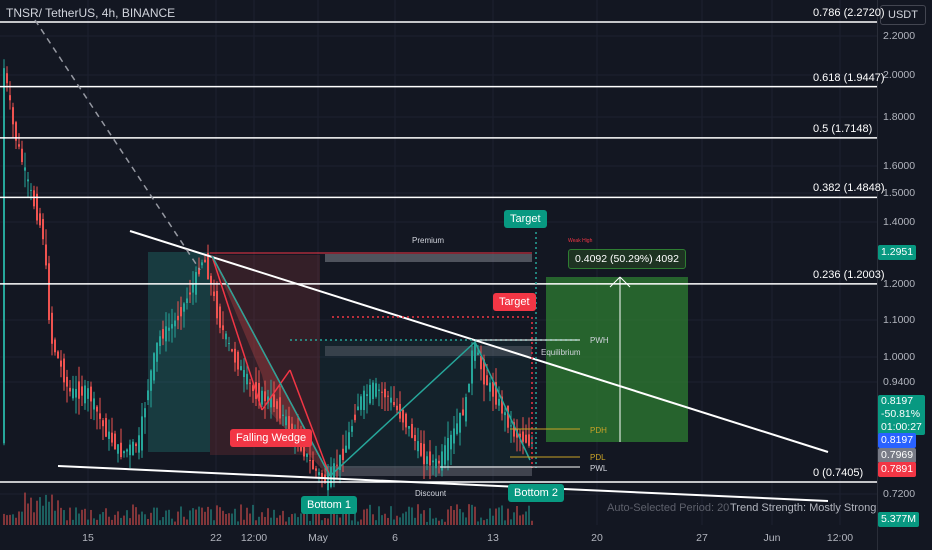 The image size is (932, 550). What do you see at coordinates (254, 538) in the screenshot?
I see `x-tick-label: 12:00` at bounding box center [254, 538].